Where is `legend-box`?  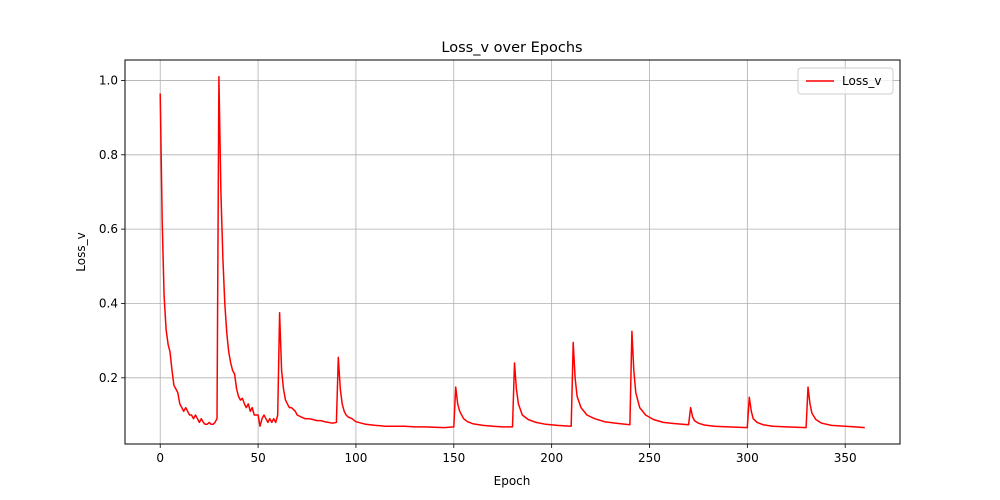 legend-box is located at coordinates (845, 81).